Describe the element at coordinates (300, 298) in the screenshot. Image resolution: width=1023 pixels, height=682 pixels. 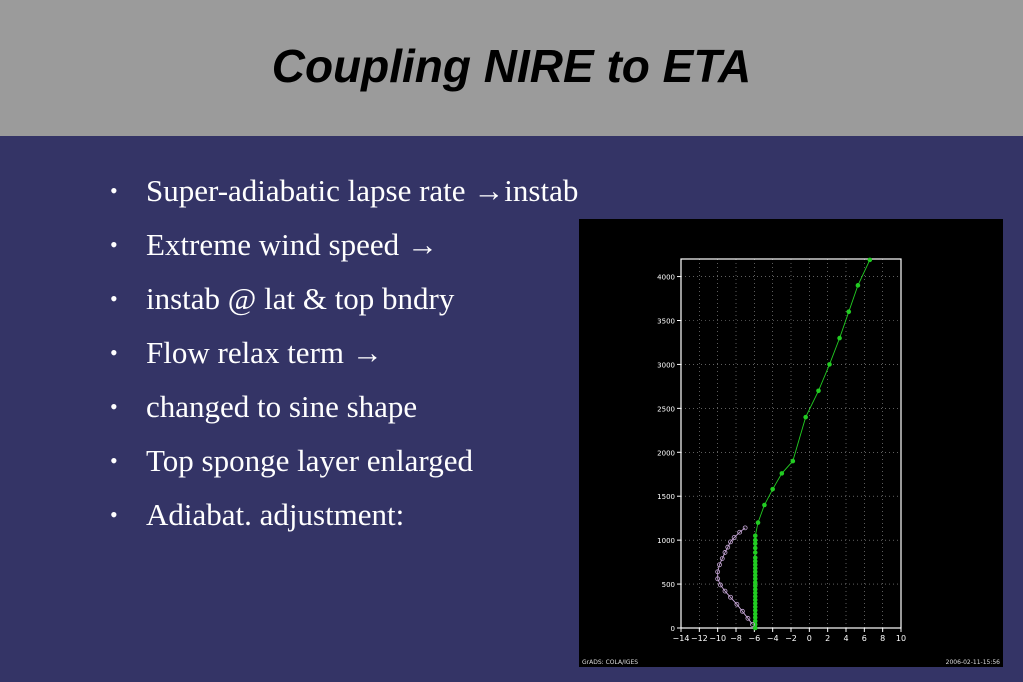
I see `bullet-text: instab @ lat & top bndry` at that location.